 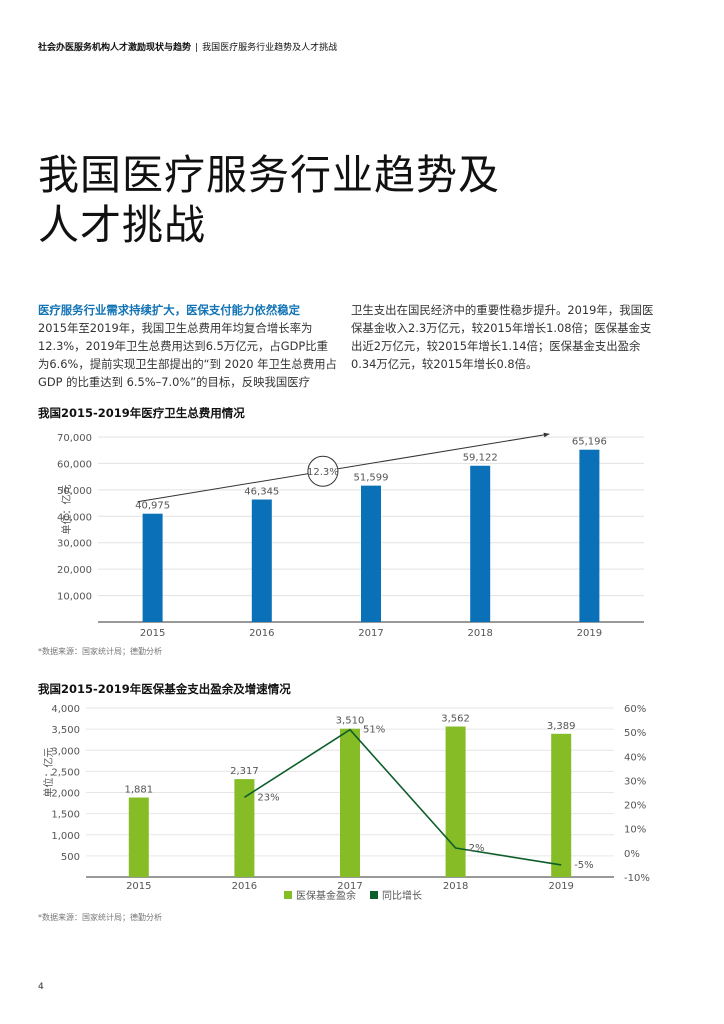 I want to click on chart1-source: *数据来源：国家统计局；德勤分析, so click(x=100, y=651).